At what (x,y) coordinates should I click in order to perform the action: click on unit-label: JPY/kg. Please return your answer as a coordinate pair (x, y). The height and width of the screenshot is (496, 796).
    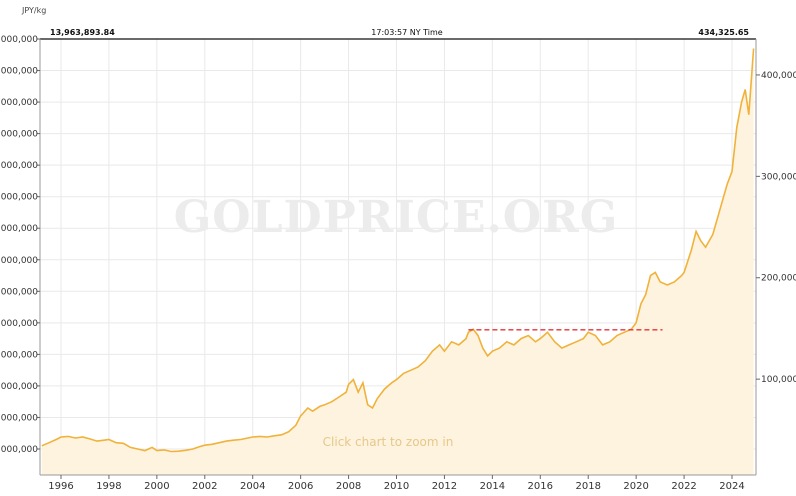
    Looking at the image, I should click on (33, 10).